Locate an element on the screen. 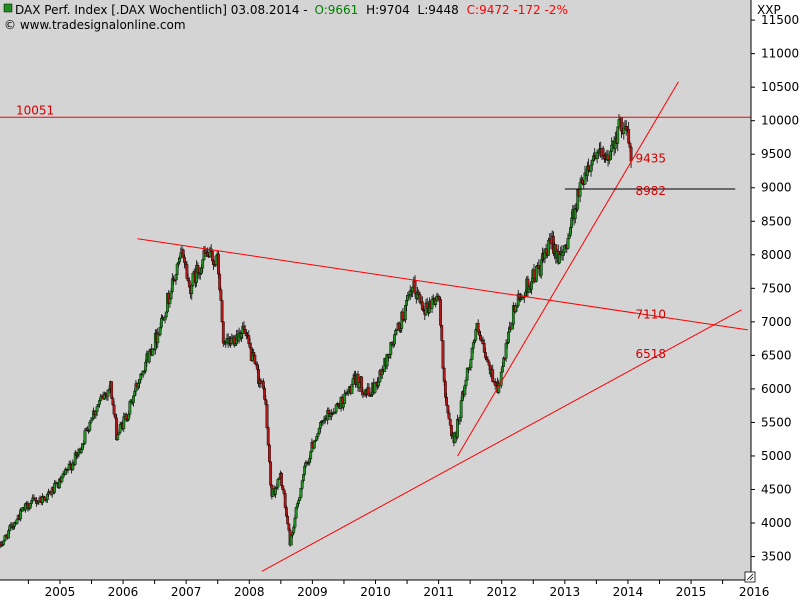 The height and width of the screenshot is (600, 800). header-open: O:9661 is located at coordinates (336, 10).